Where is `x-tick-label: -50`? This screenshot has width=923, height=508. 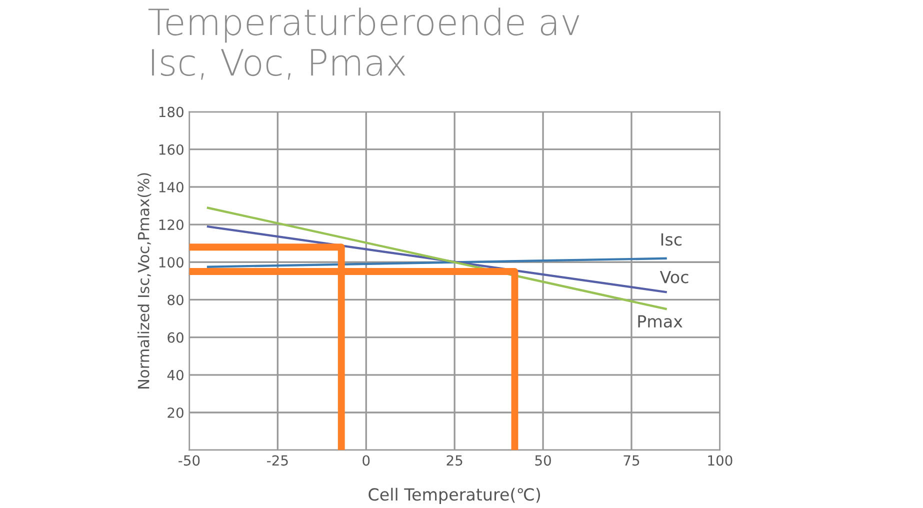
x-tick-label: -50 is located at coordinates (189, 460).